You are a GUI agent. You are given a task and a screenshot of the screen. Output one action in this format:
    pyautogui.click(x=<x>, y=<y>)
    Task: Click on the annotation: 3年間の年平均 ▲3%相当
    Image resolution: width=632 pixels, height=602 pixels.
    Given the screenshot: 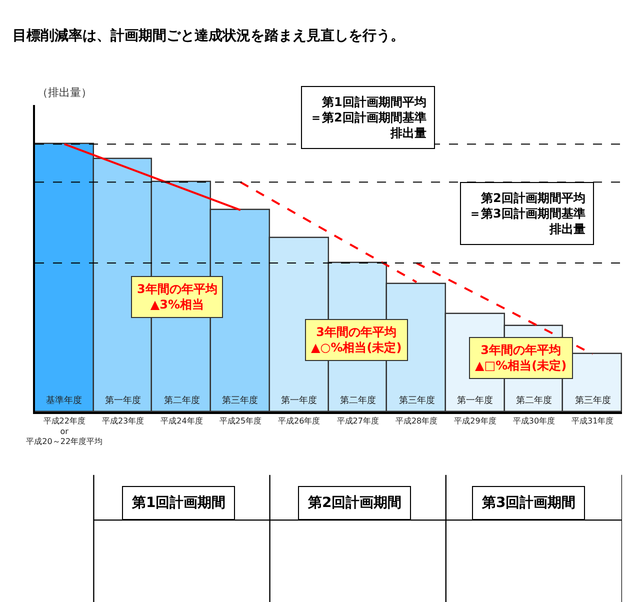 What is the action you would take?
    pyautogui.click(x=177, y=297)
    